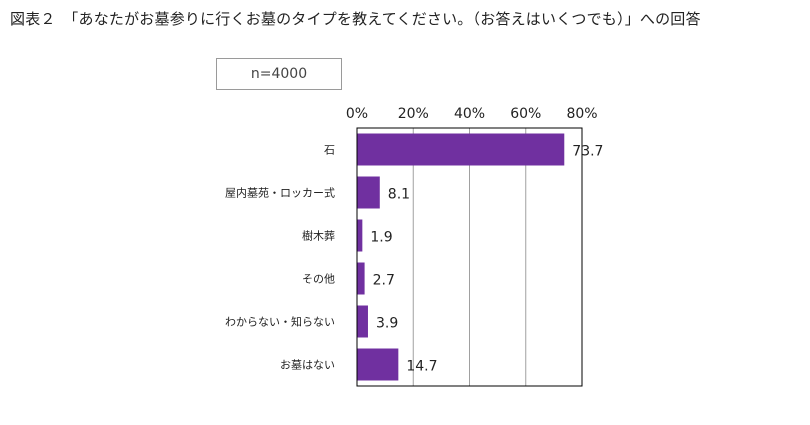  I want to click on data-label: 3.9, so click(387, 324).